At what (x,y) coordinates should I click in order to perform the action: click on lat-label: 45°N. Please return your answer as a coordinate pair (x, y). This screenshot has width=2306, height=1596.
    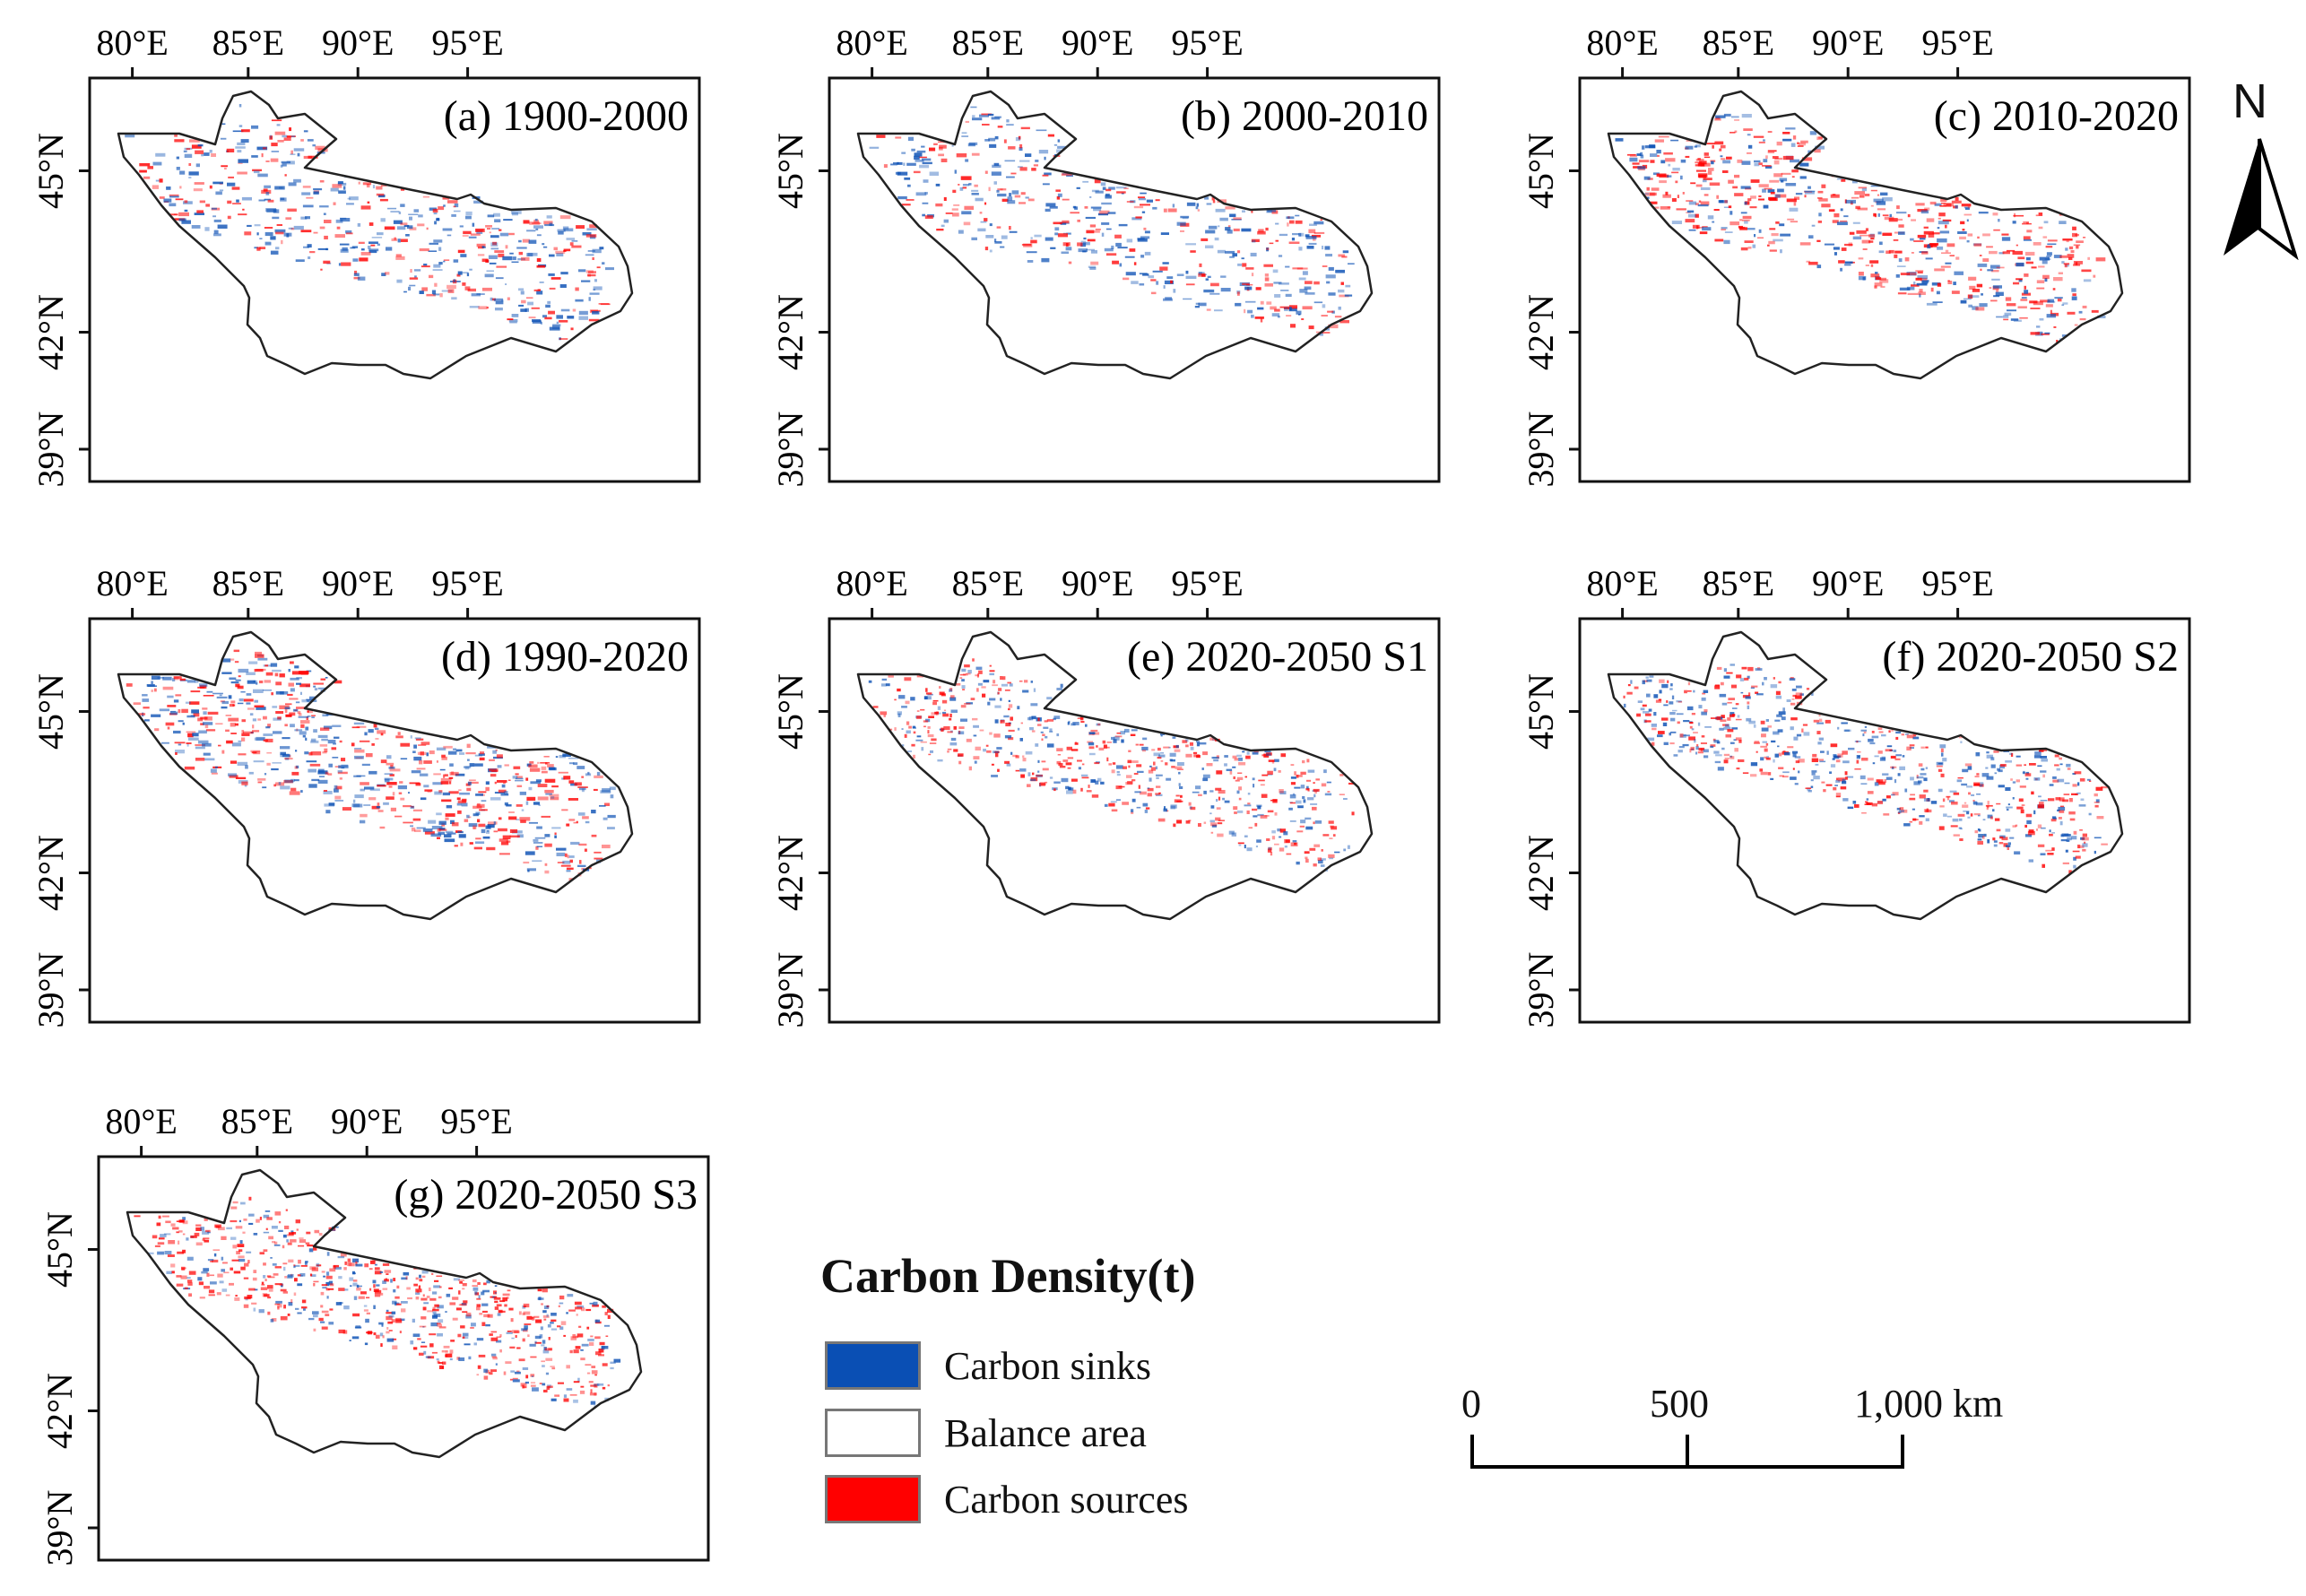
    Looking at the image, I should click on (1541, 711).